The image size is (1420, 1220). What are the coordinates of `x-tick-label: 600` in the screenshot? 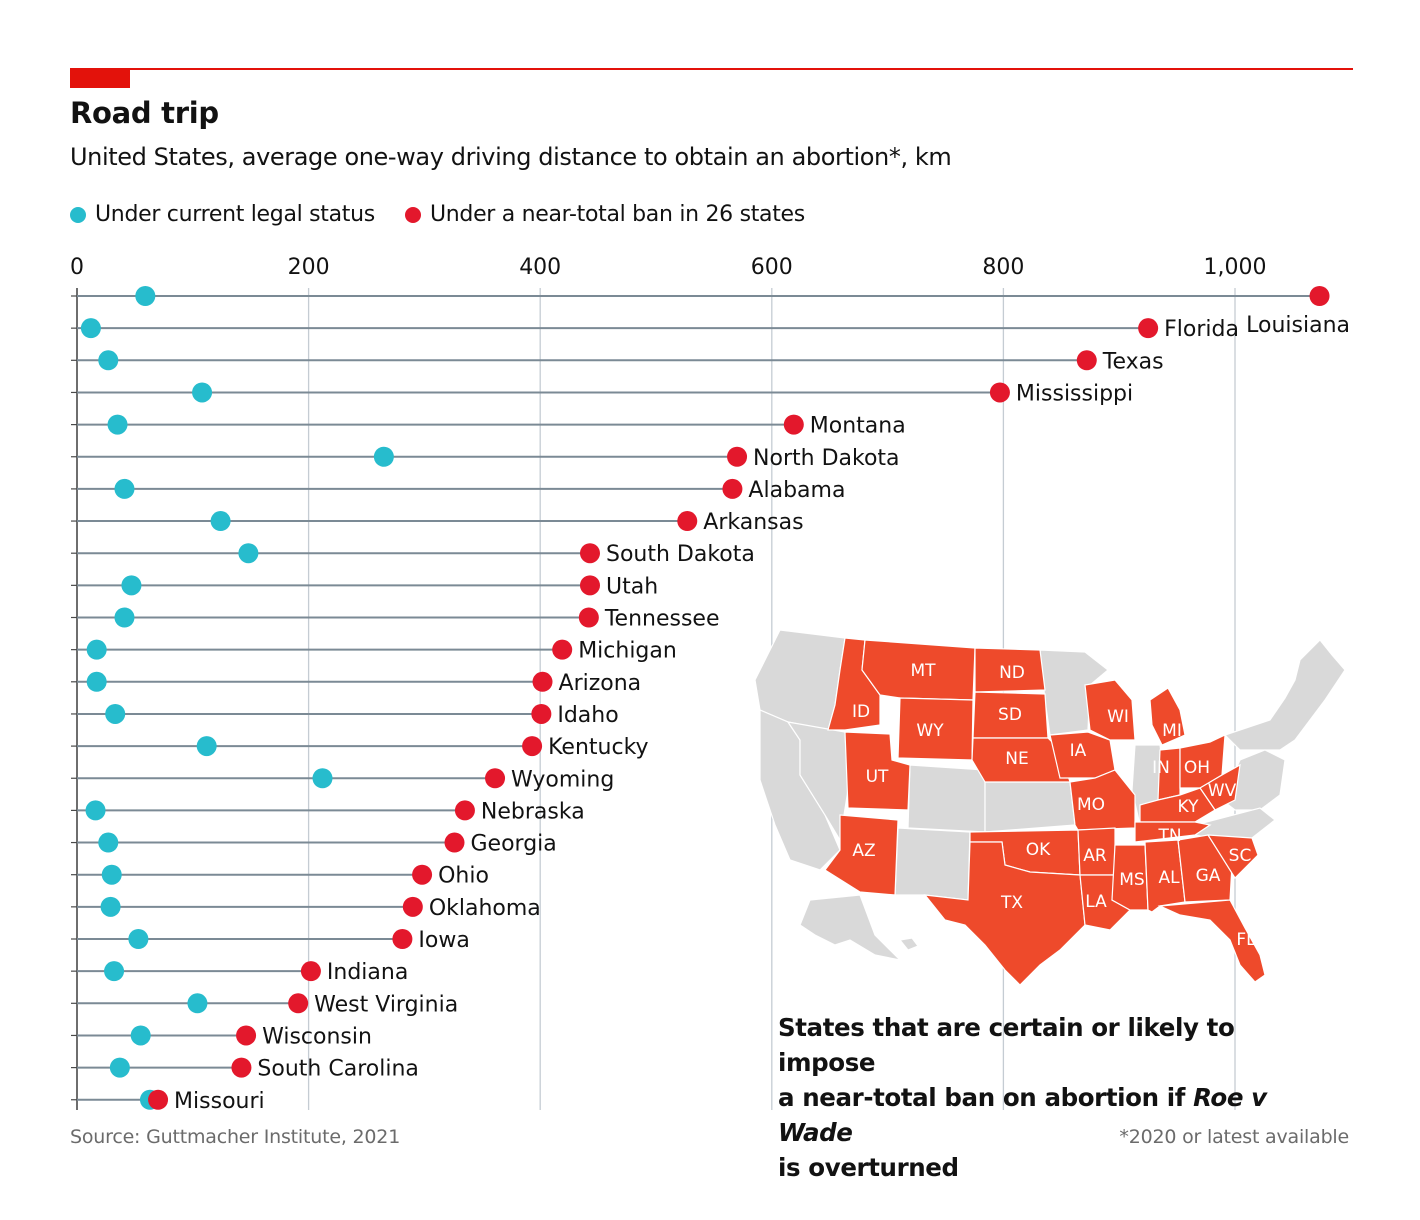 It's located at (772, 267).